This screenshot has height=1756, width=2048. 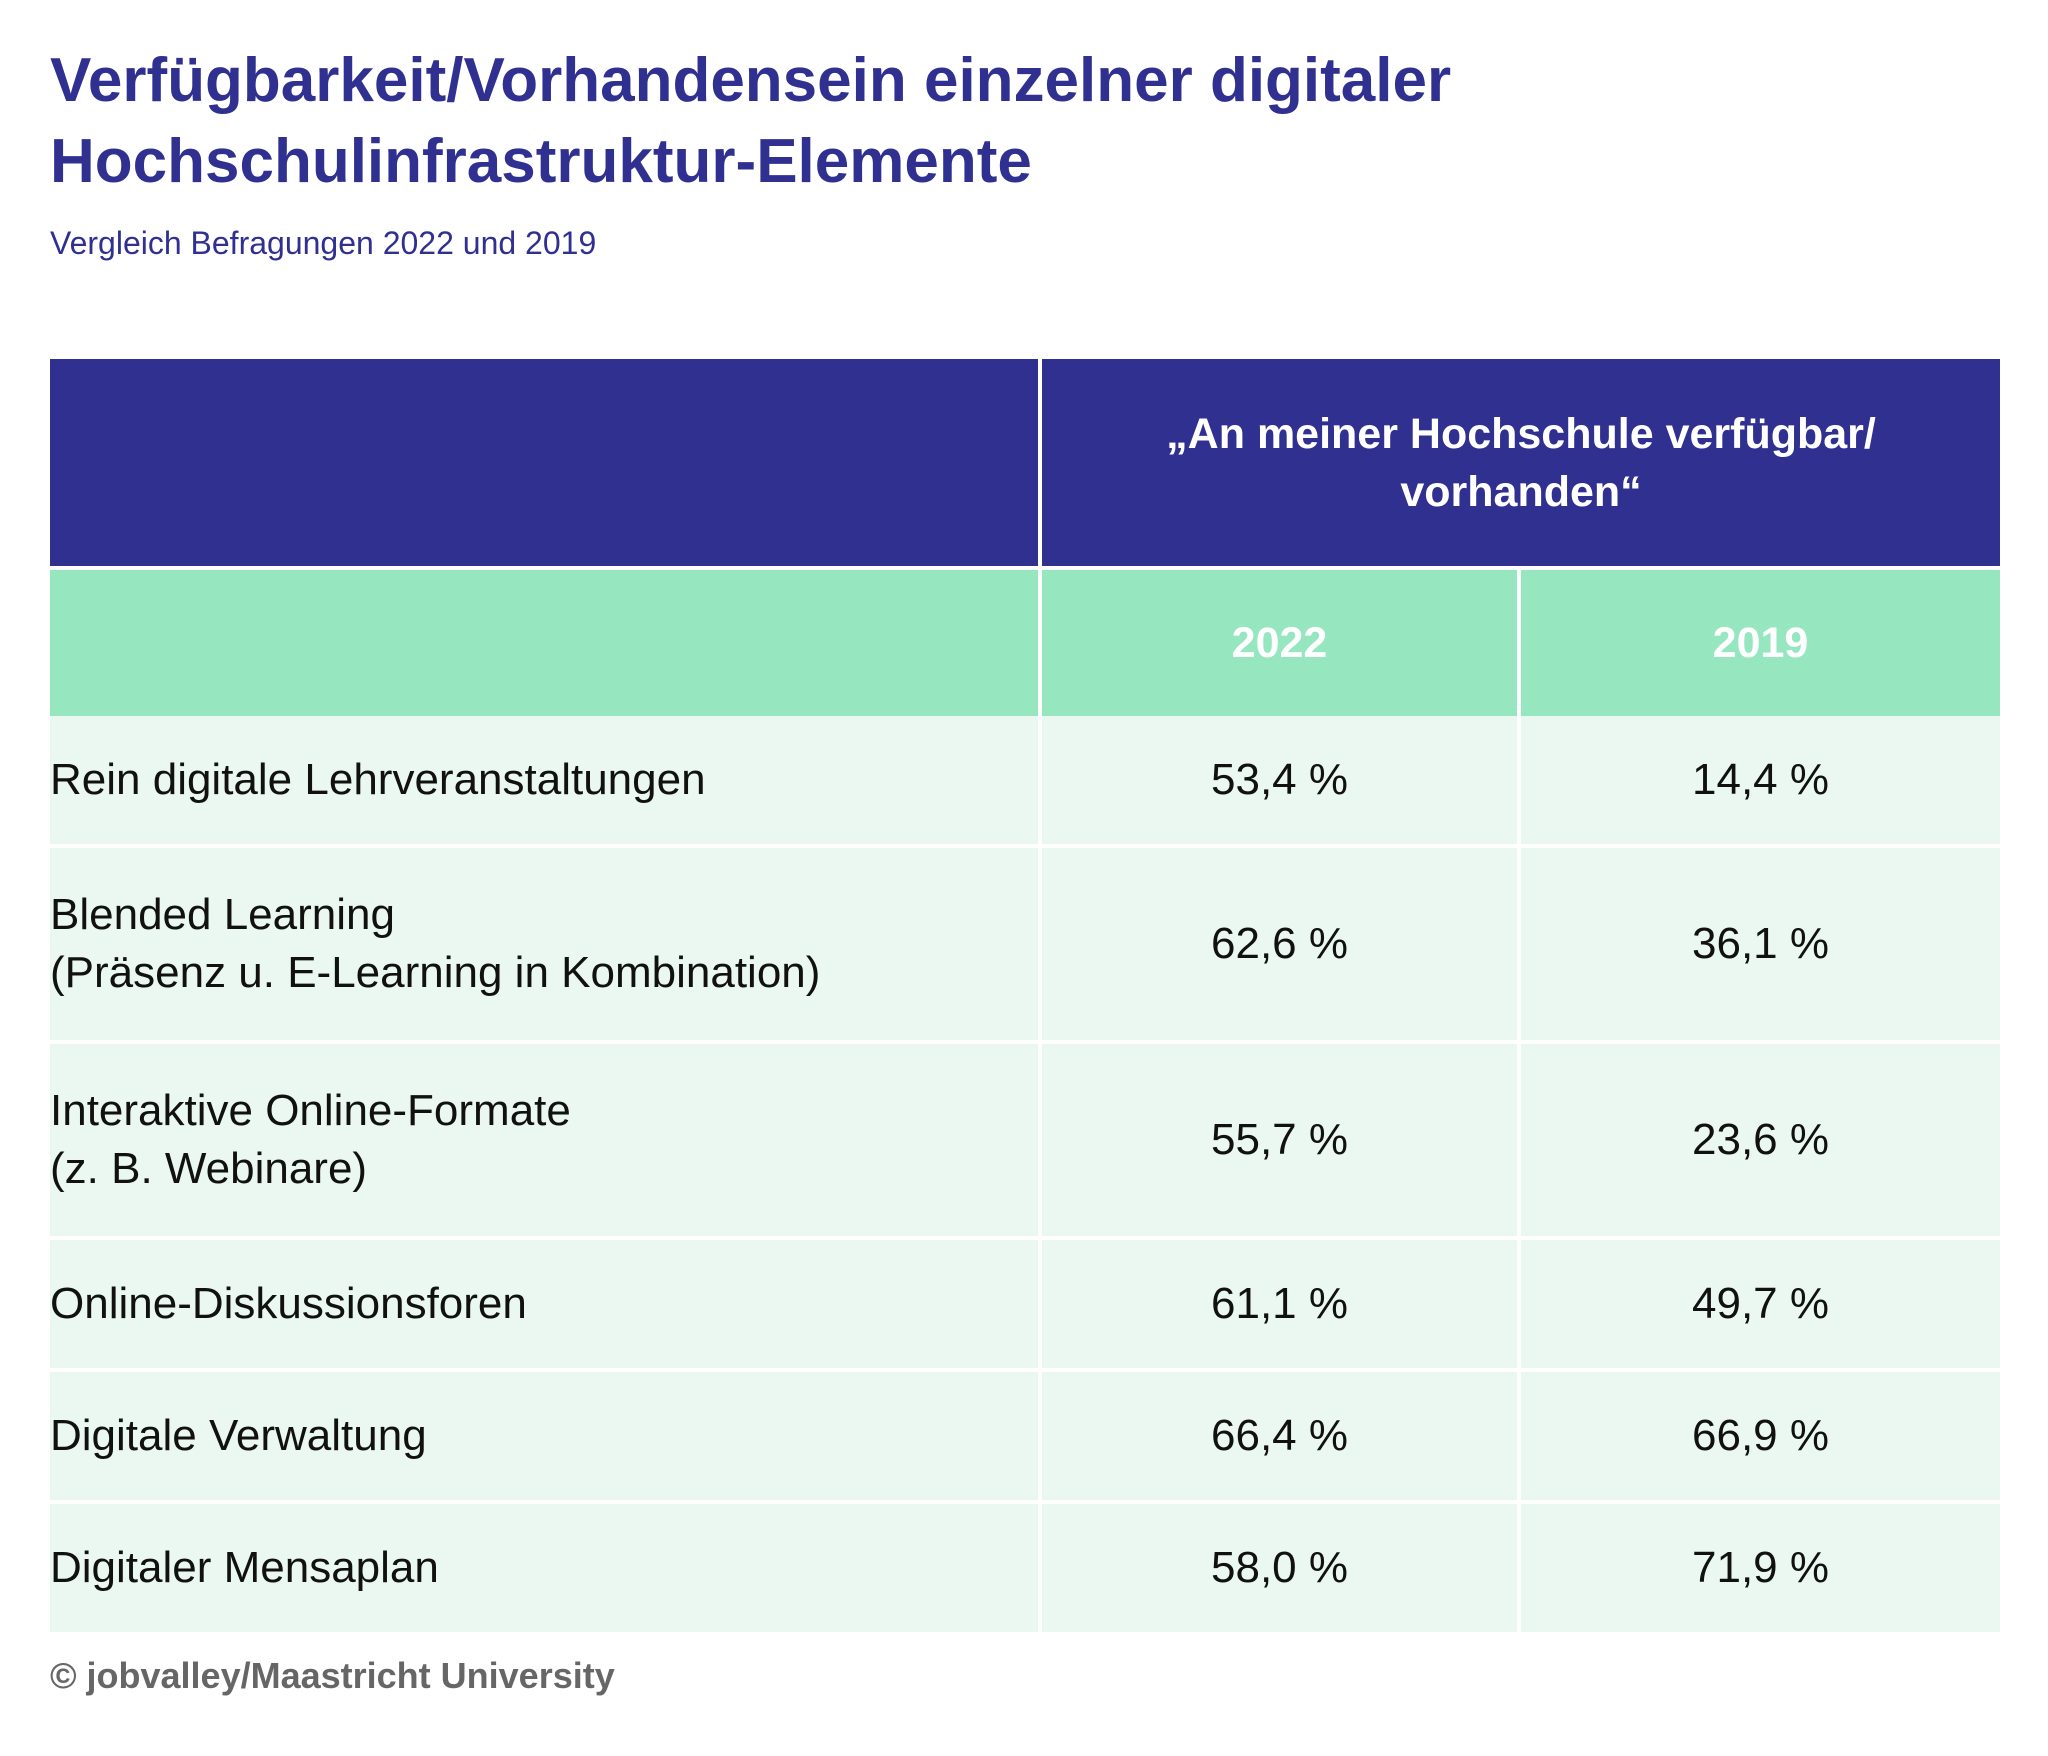 I want to click on value-cell: 23,6 %, so click(x=1758, y=1140).